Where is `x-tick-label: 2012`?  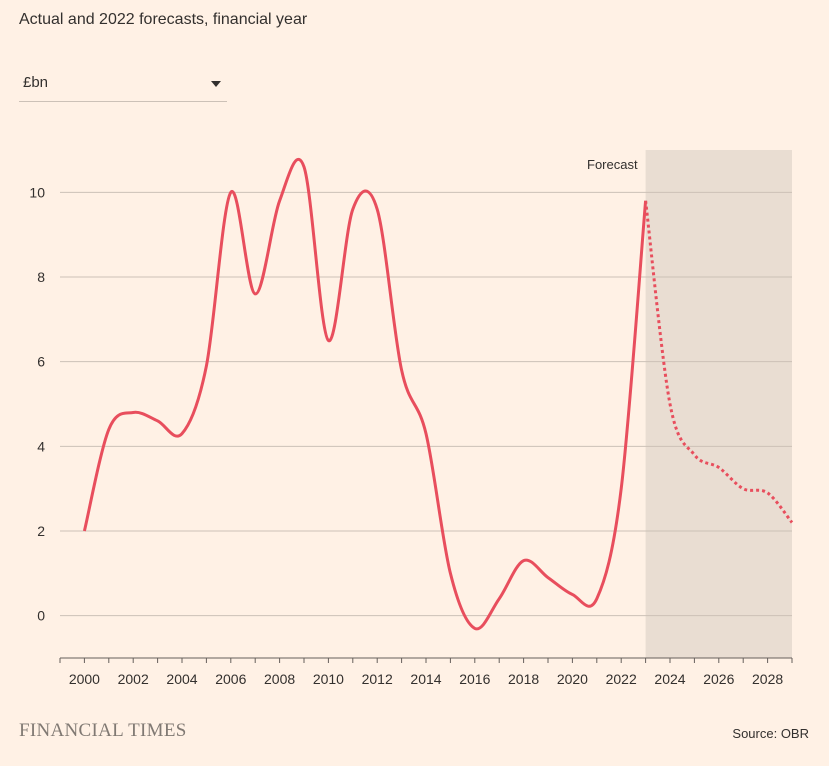
x-tick-label: 2012 is located at coordinates (377, 679).